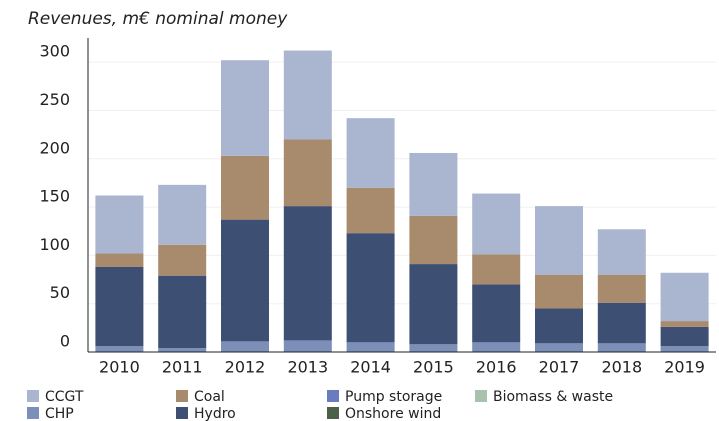 This screenshot has height=421, width=719. What do you see at coordinates (393, 413) in the screenshot?
I see `legend-label: Onshore wind` at bounding box center [393, 413].